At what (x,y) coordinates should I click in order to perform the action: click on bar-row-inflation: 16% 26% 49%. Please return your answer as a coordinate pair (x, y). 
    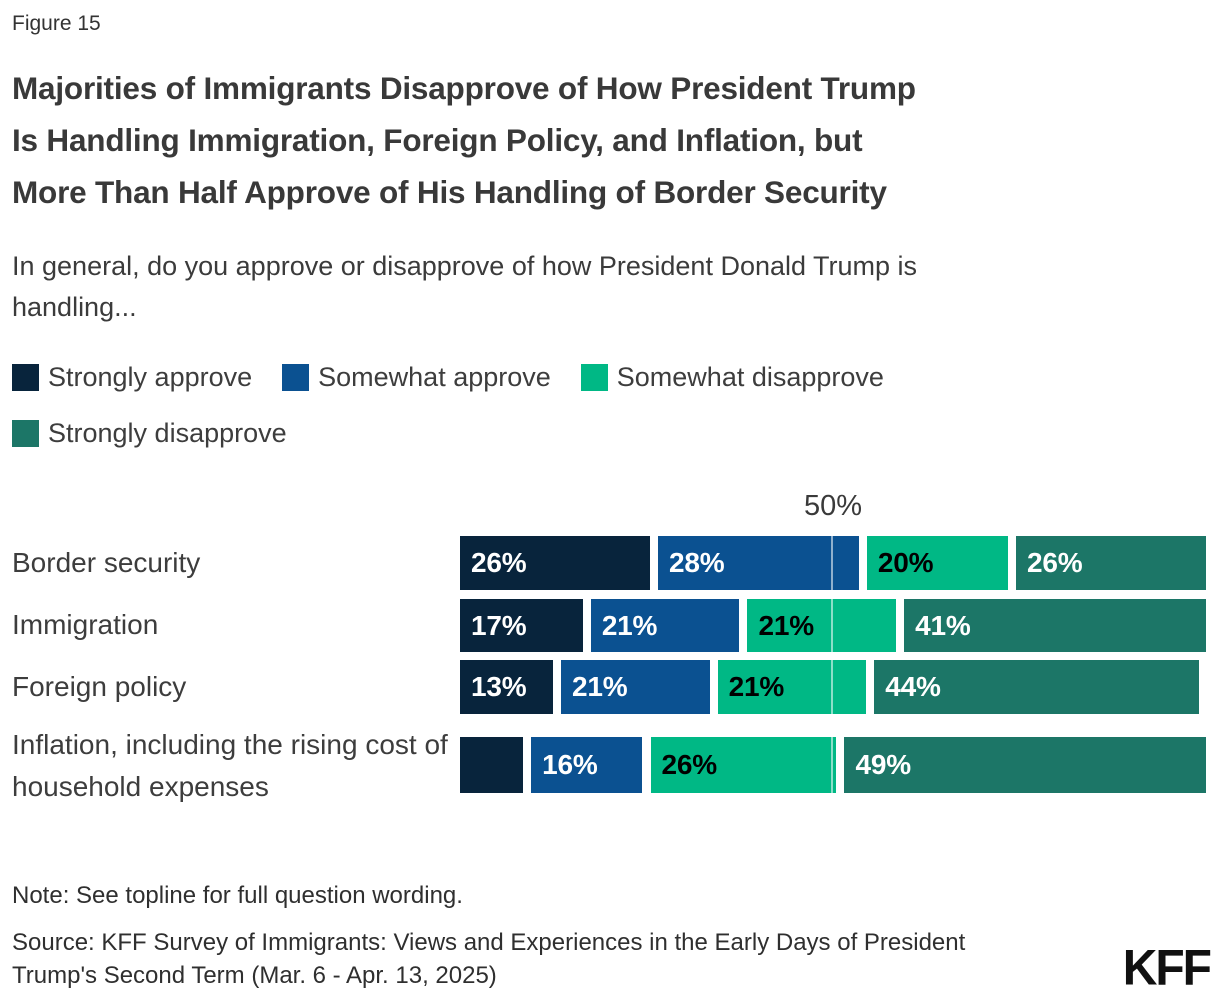
    Looking at the image, I should click on (833, 765).